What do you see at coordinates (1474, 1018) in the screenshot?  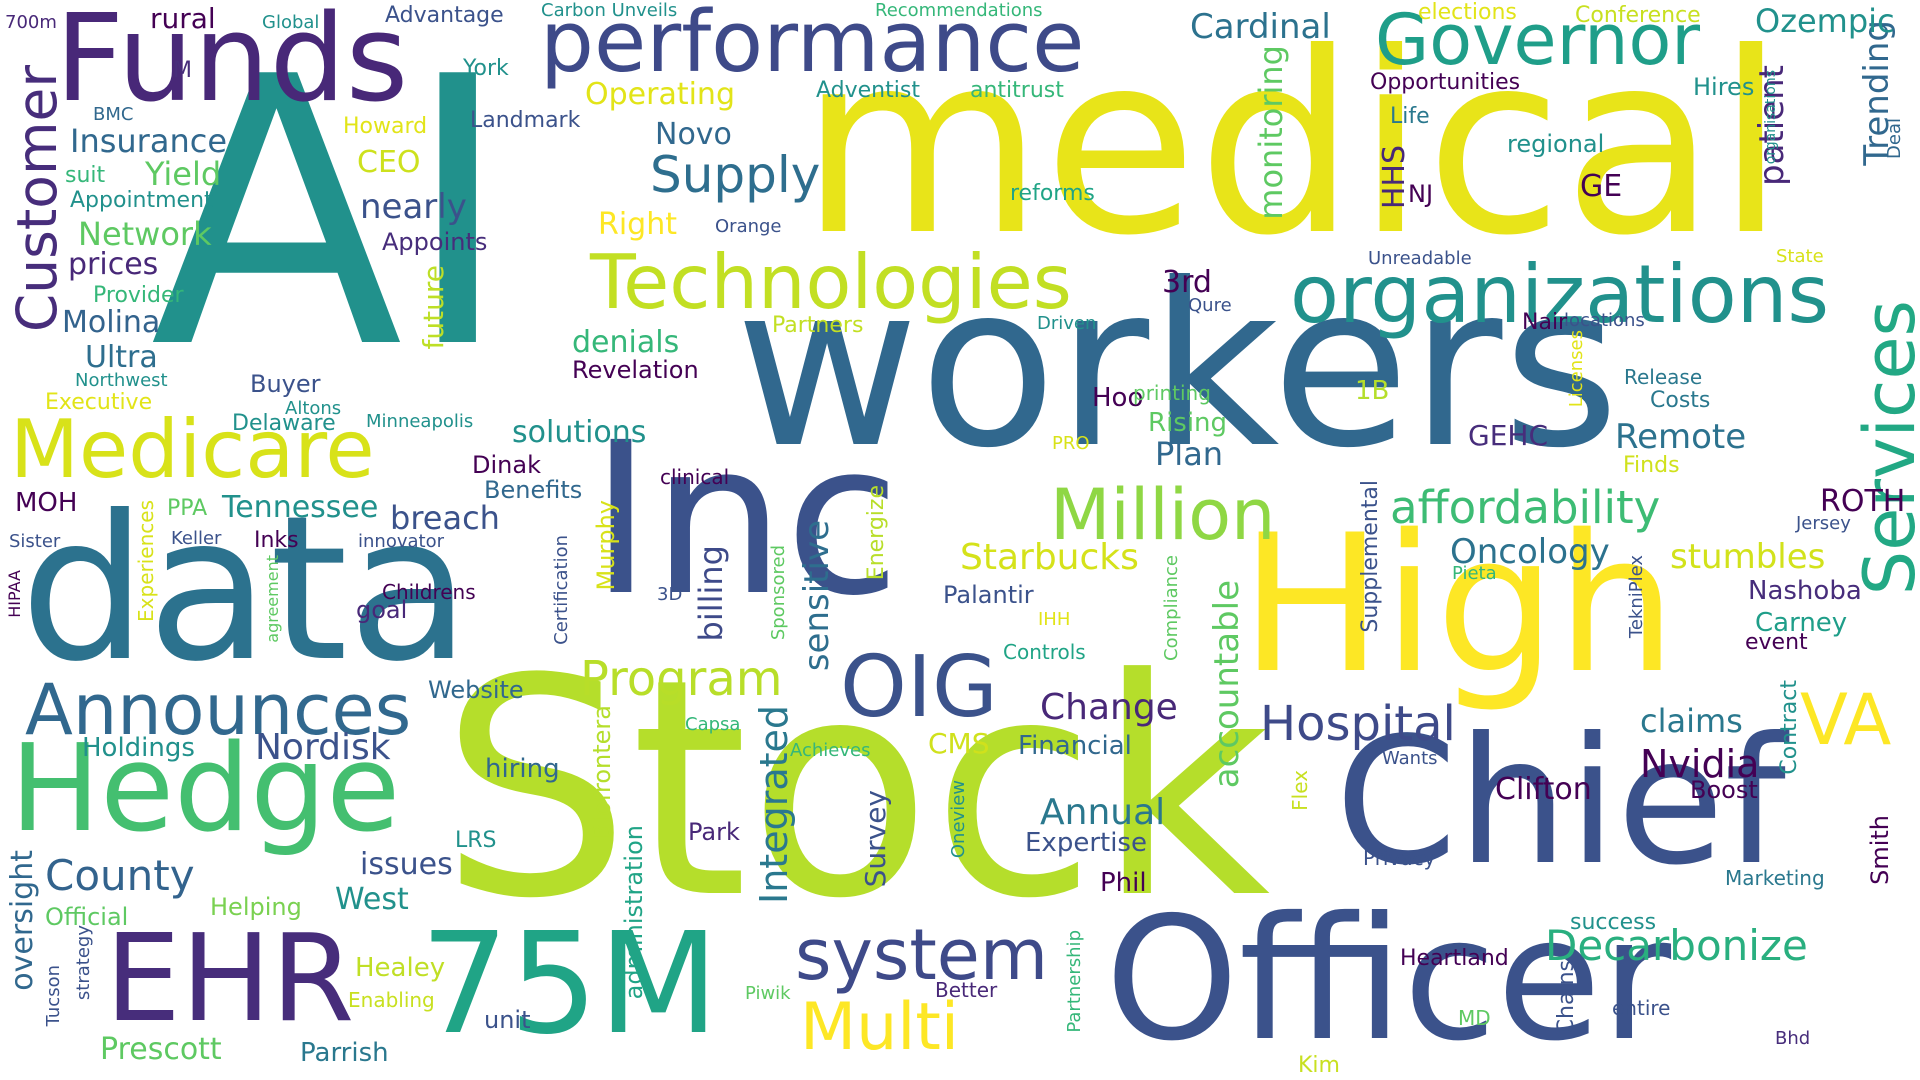 I see `word: MD` at bounding box center [1474, 1018].